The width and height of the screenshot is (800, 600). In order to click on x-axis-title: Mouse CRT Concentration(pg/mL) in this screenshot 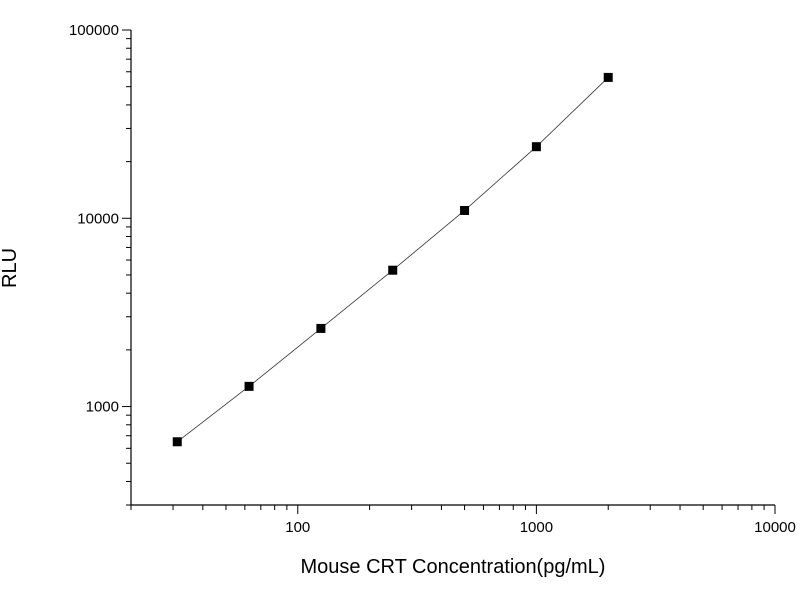, I will do `click(453, 567)`.